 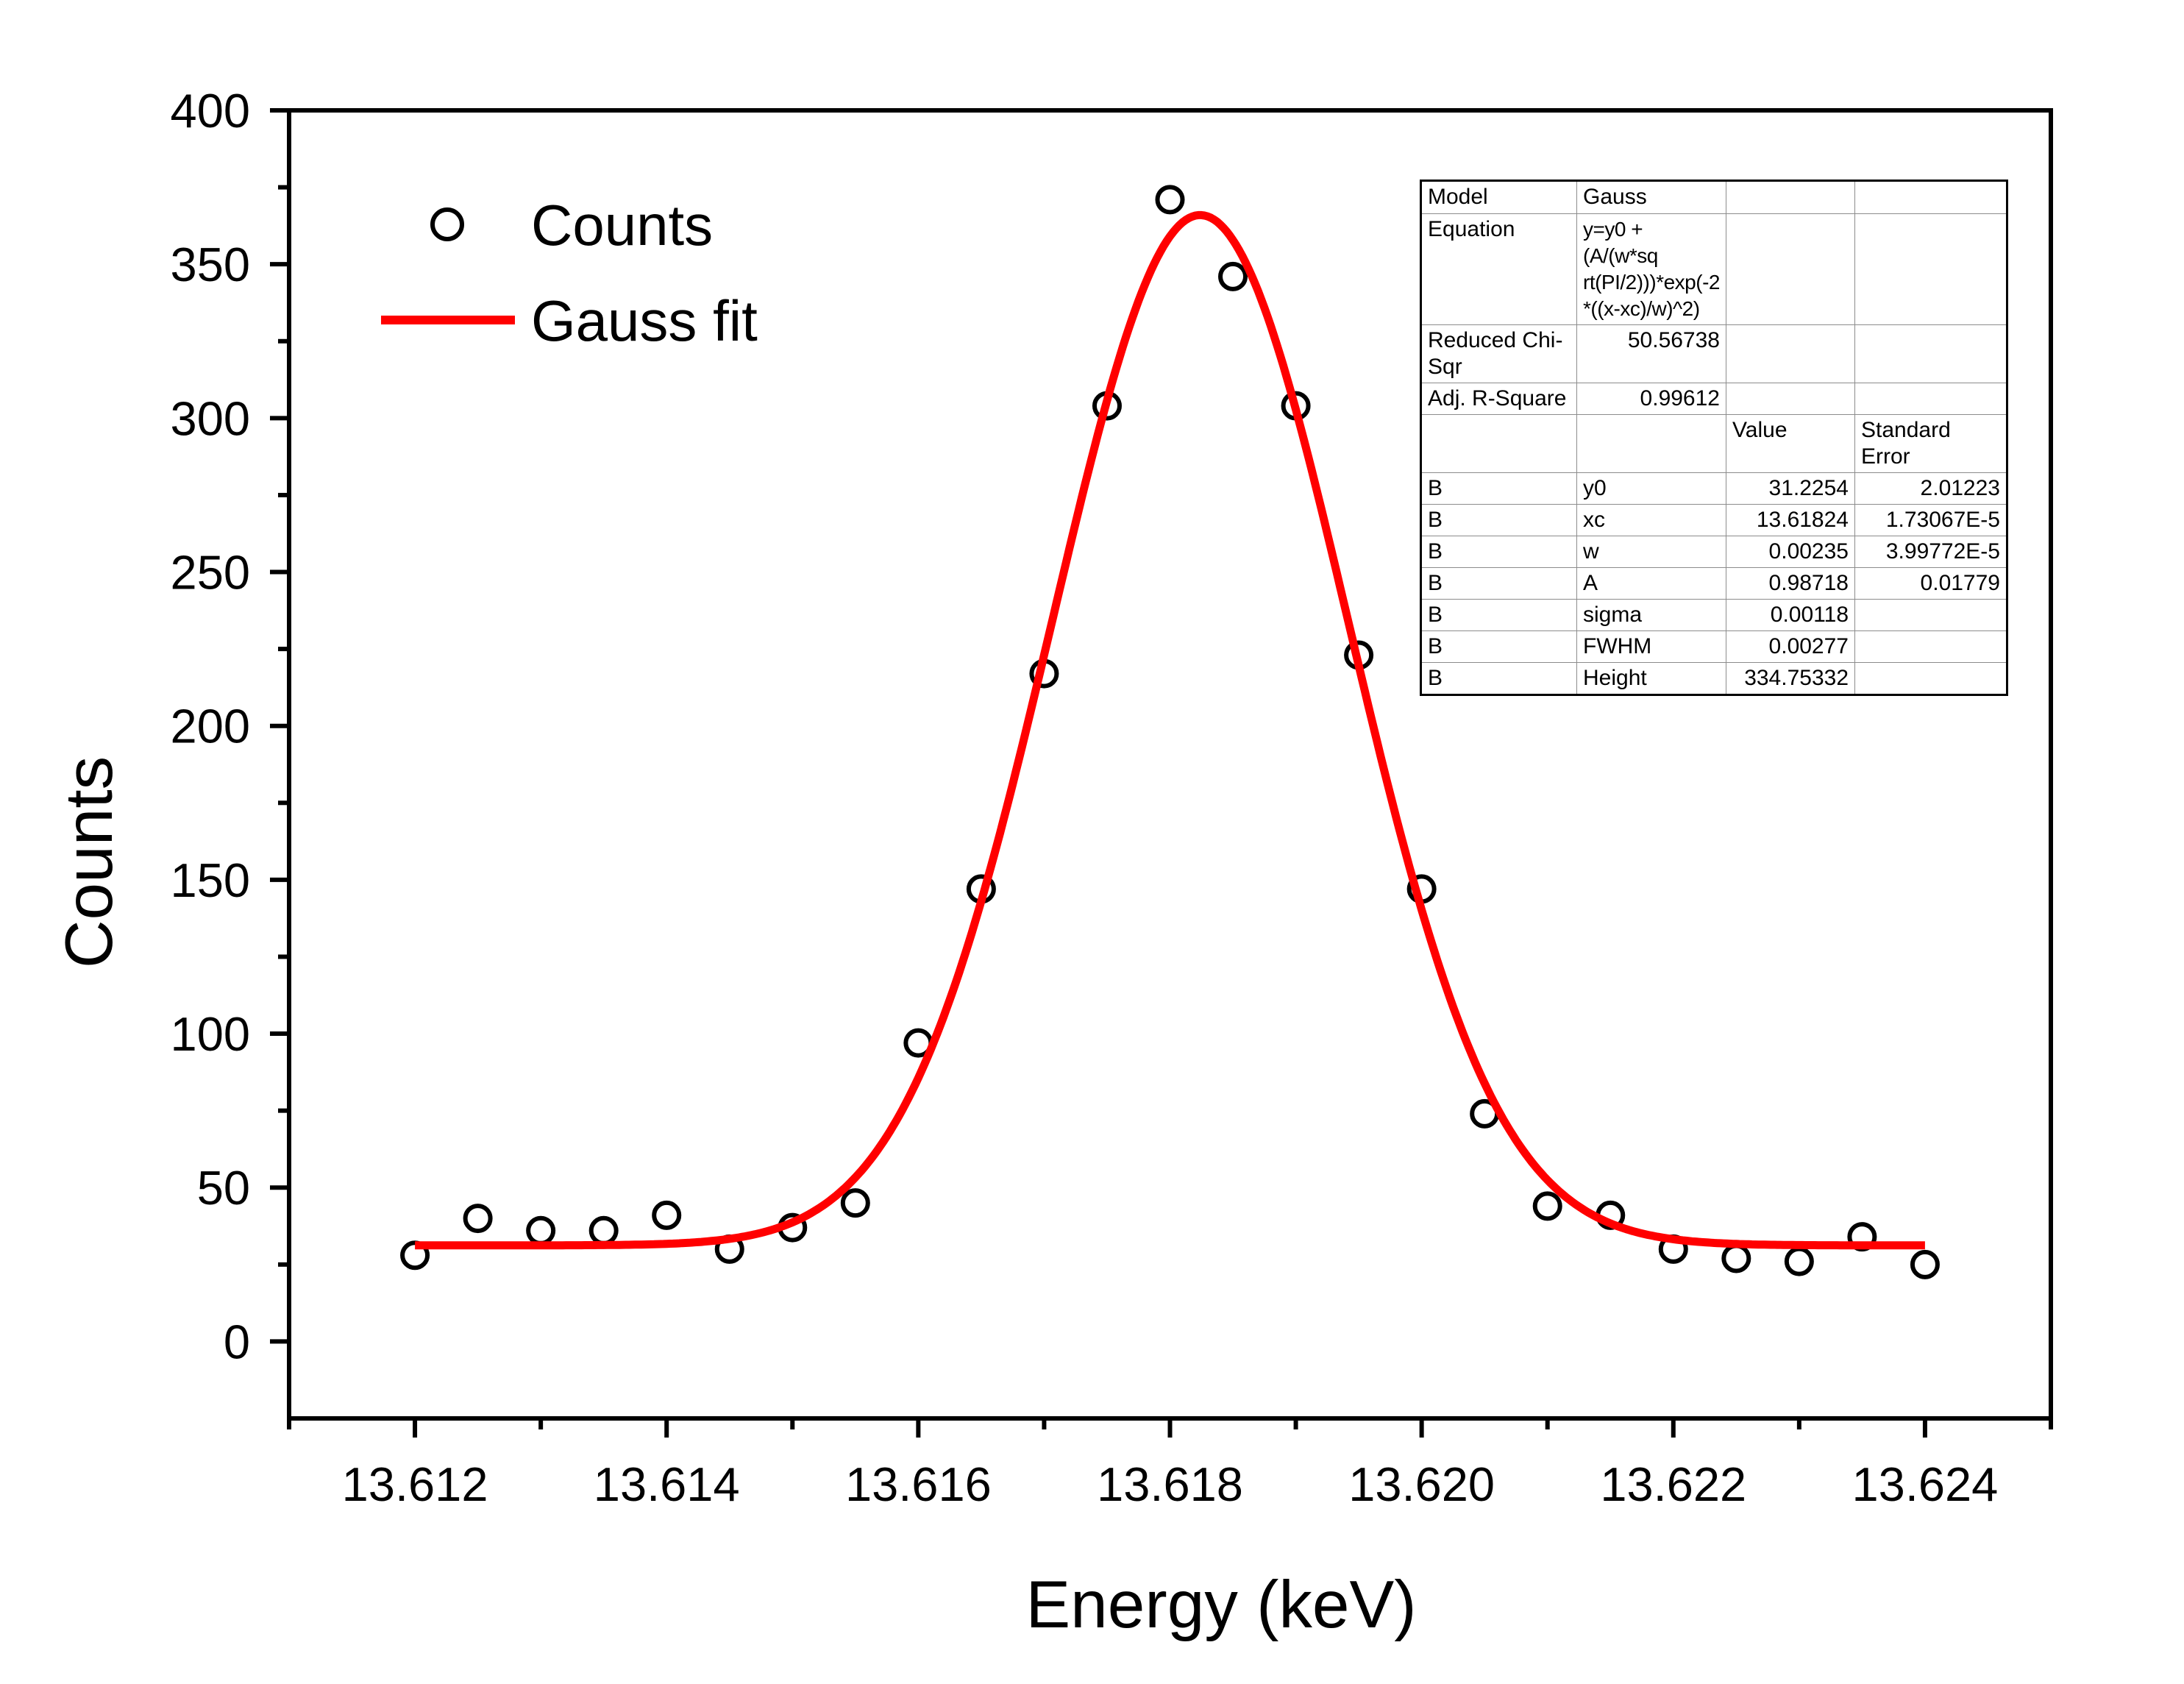 What do you see at coordinates (1498, 399) in the screenshot?
I see `table-cell: Adj. R-Square` at bounding box center [1498, 399].